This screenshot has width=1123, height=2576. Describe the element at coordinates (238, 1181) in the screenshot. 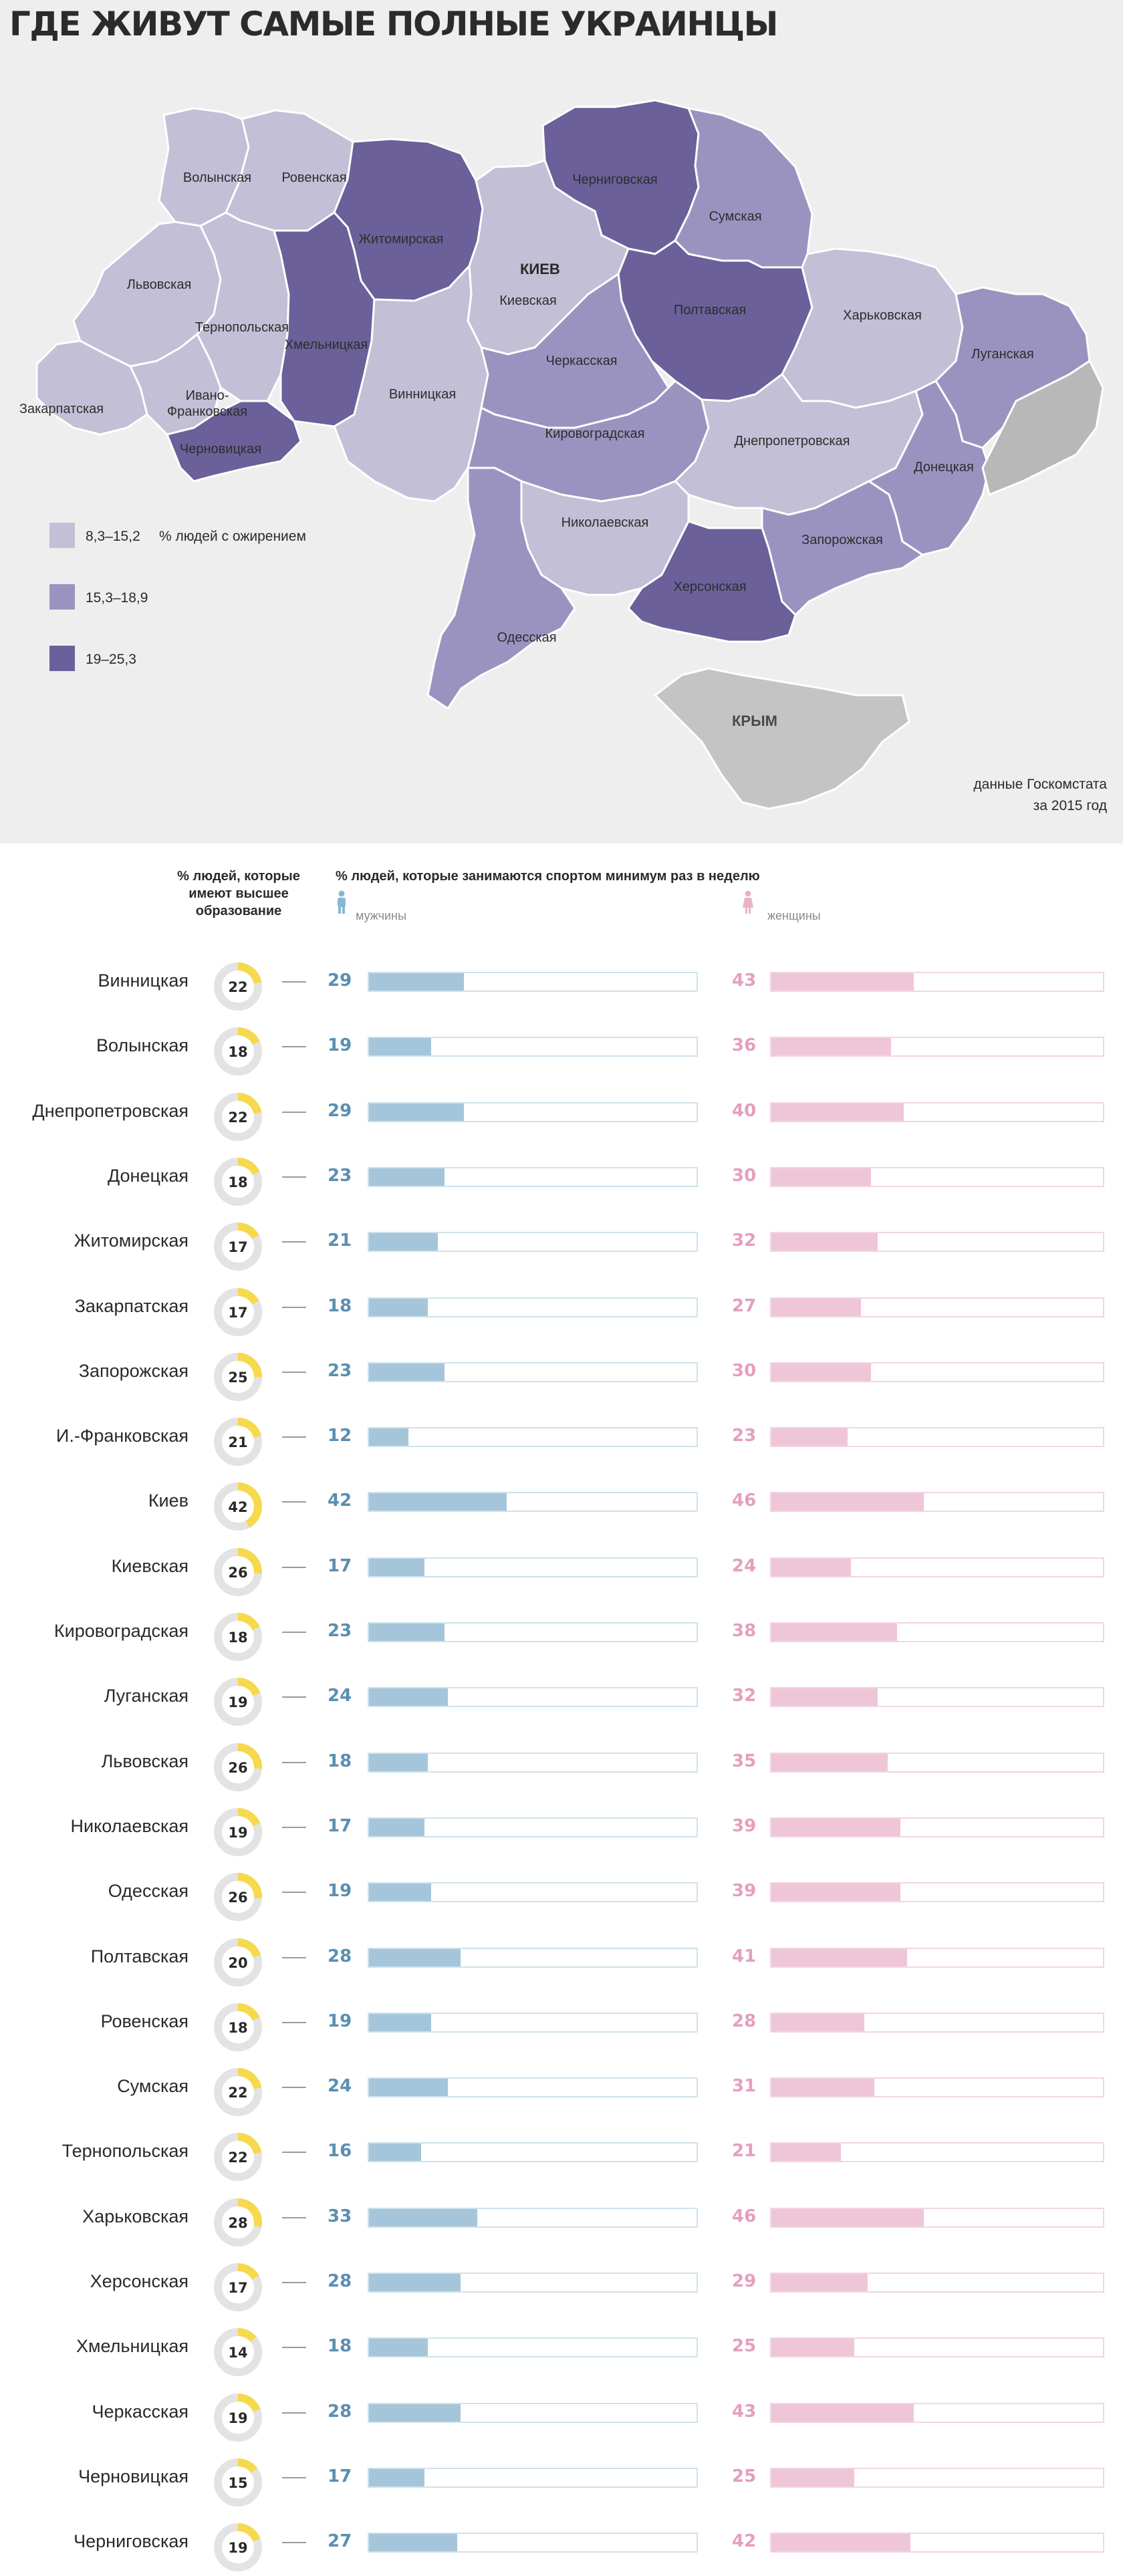

I see `education-donut: 18` at that location.